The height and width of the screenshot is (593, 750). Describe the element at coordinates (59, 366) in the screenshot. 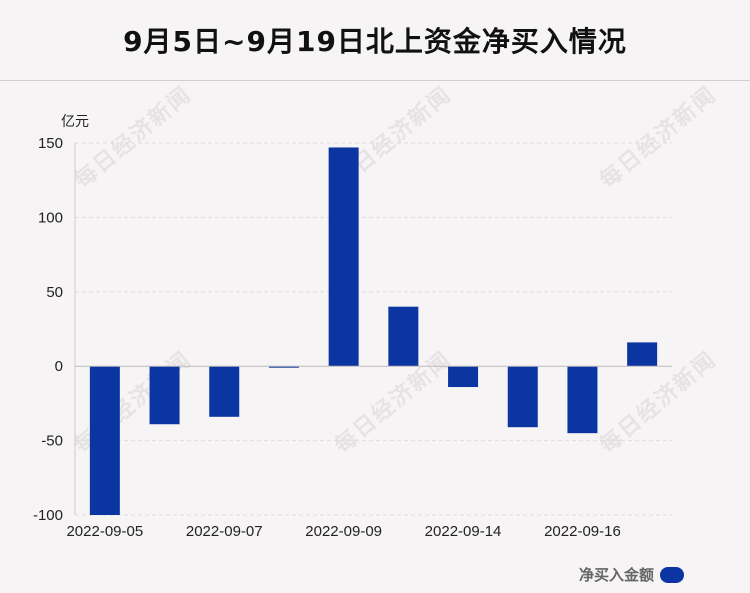

I see `y-tick-label: 0` at that location.